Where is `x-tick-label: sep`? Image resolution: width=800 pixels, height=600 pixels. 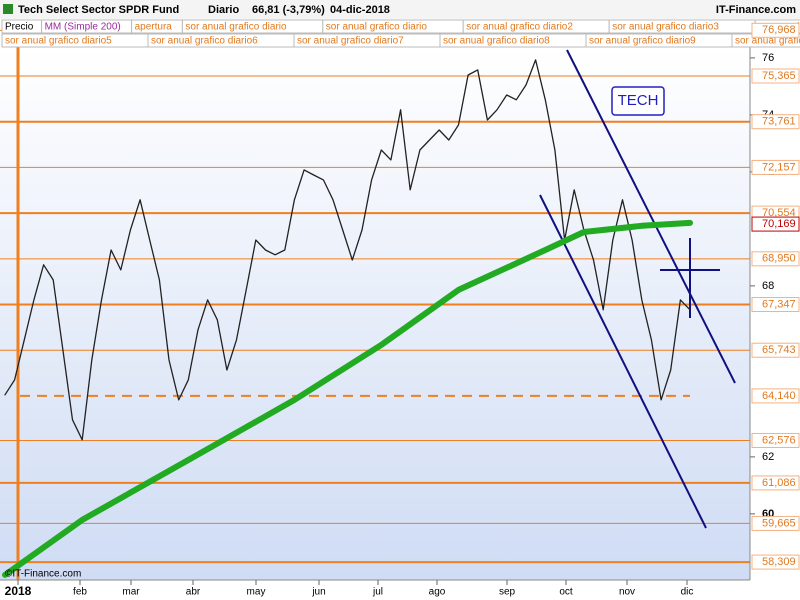
x-tick-label: sep is located at coordinates (507, 592).